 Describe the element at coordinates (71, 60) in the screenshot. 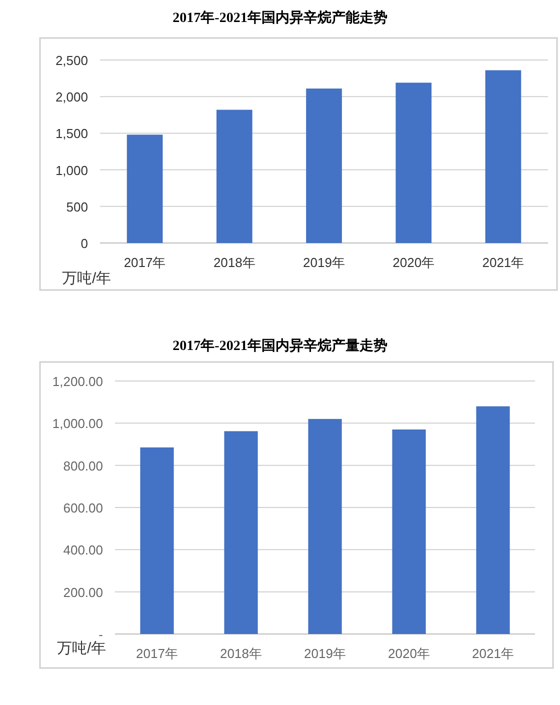

I see `y-tick-label: 2,500` at that location.